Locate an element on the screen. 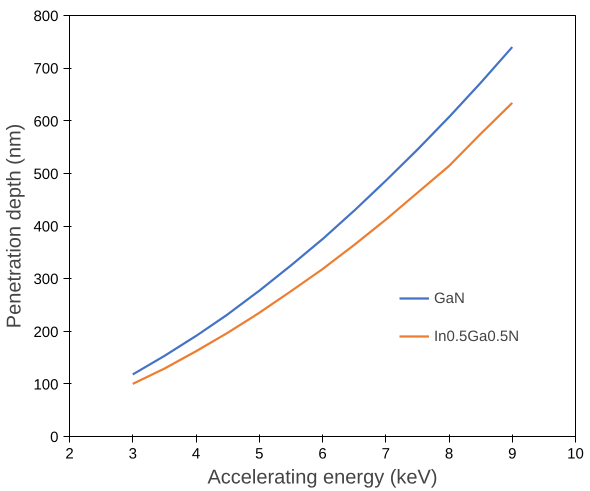 The width and height of the screenshot is (590, 491). x-tick-label: 7 is located at coordinates (386, 454).